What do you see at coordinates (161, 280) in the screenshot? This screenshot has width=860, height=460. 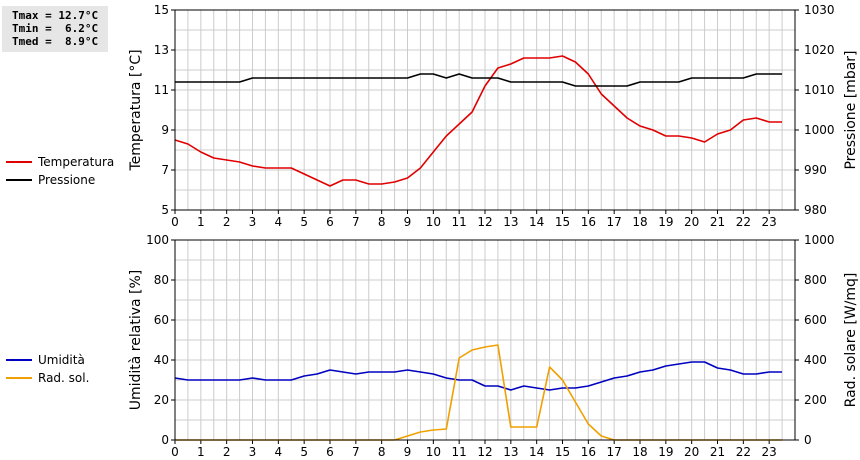 I see `y-left-tick-label: 80` at bounding box center [161, 280].